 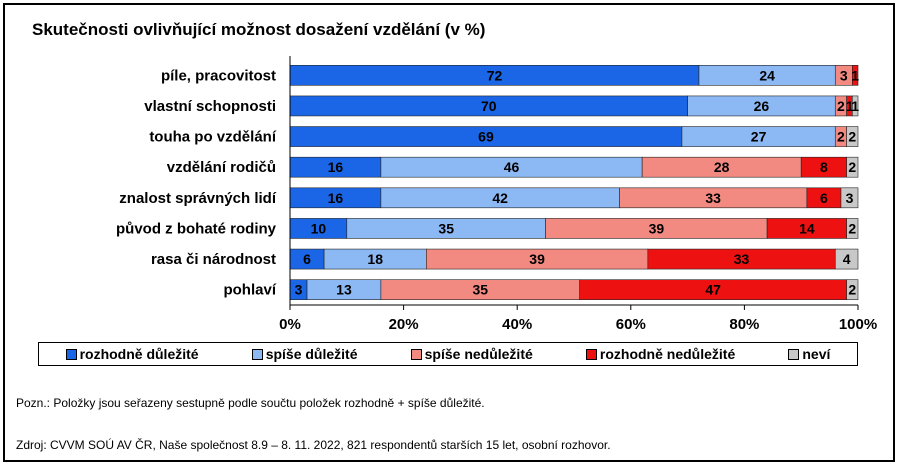 What do you see at coordinates (375, 259) in the screenshot?
I see `data-label: 18` at bounding box center [375, 259].